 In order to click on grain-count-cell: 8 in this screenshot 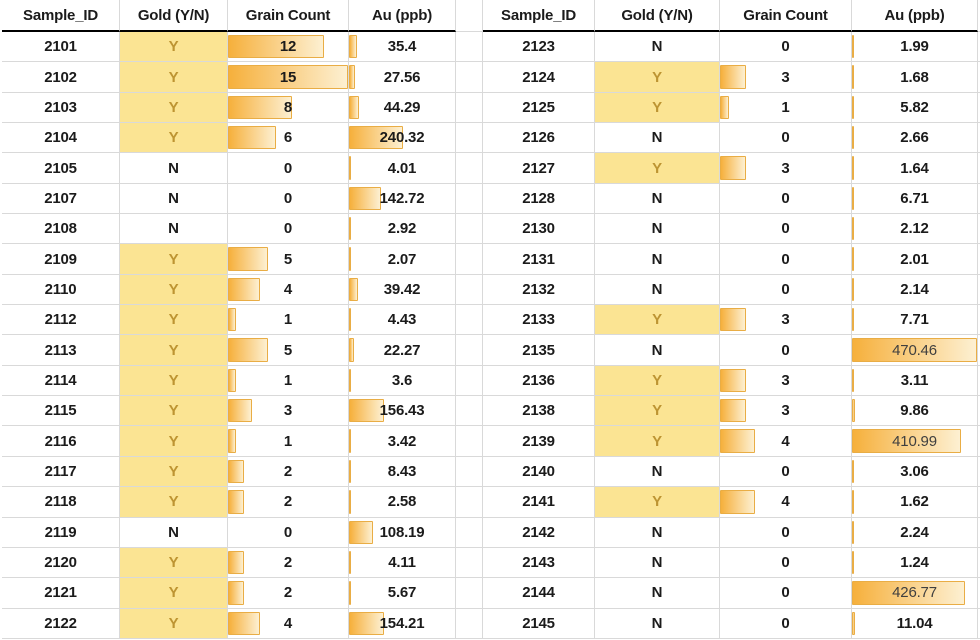, I will do `click(288, 108)`.